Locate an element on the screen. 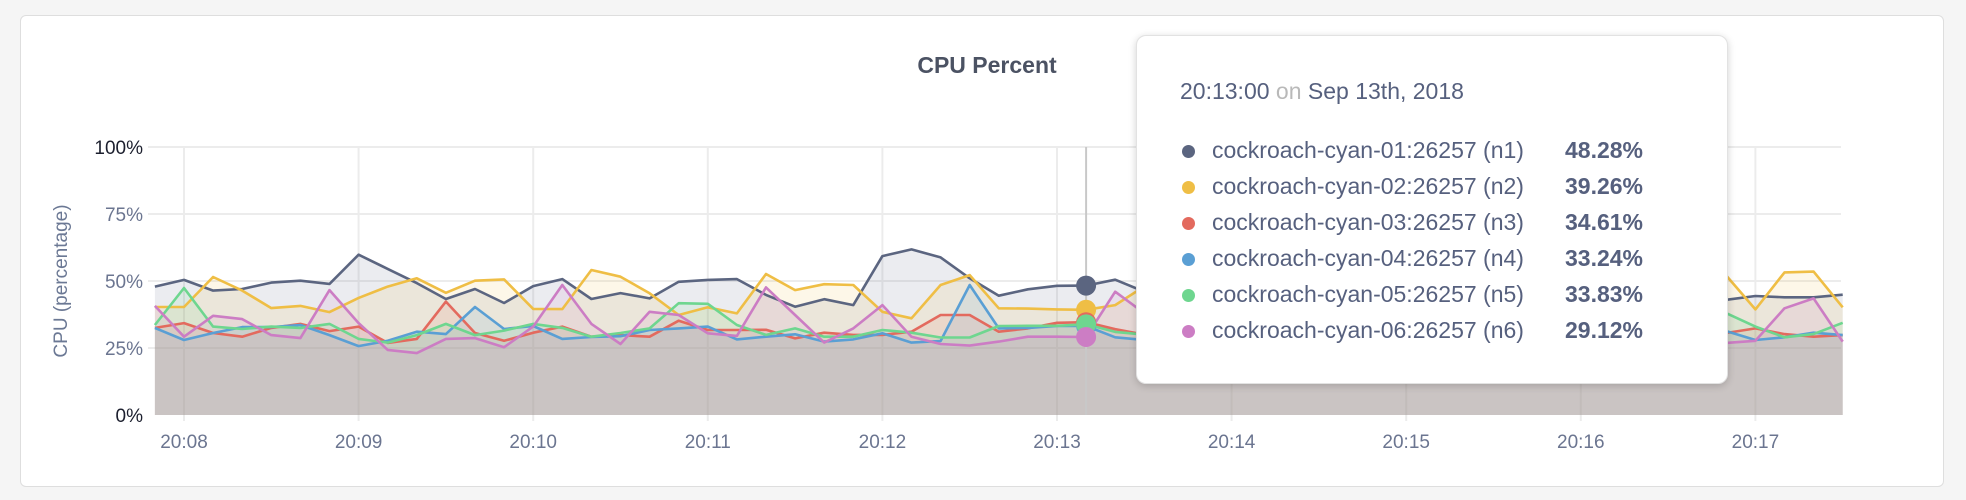 The image size is (1966, 500). x-tick-label: 20:17 is located at coordinates (1756, 442).